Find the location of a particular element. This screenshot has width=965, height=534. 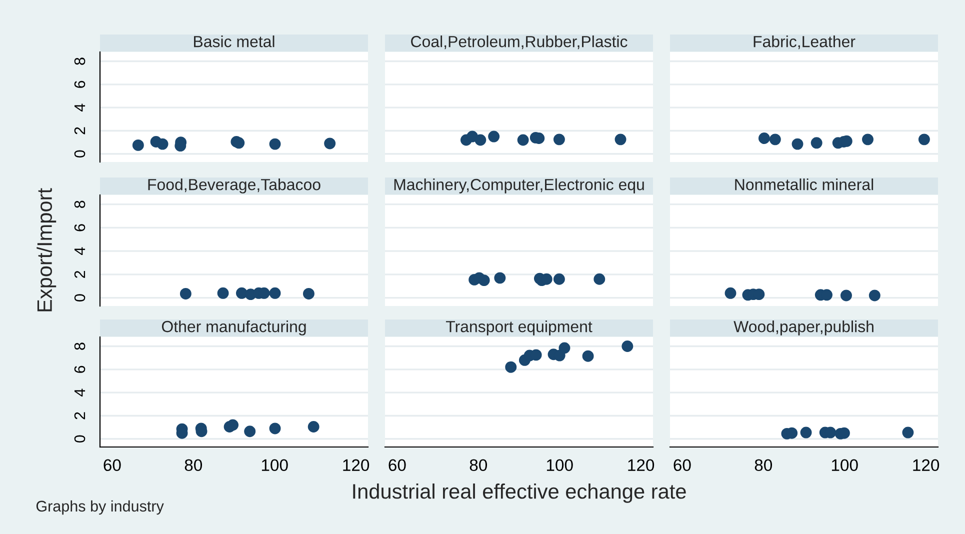

chart-title: Wood,paper,publish is located at coordinates (804, 328).